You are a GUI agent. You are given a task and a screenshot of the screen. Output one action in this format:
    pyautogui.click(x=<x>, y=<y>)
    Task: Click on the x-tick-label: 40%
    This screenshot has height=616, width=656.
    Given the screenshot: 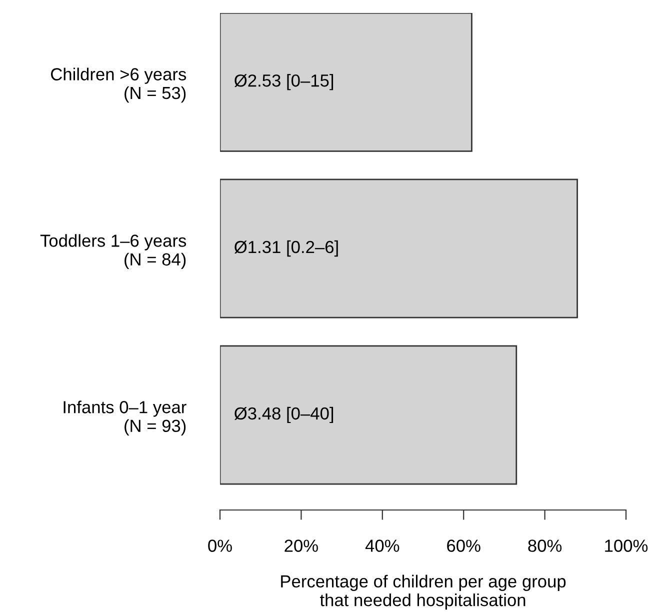 What is the action you would take?
    pyautogui.click(x=382, y=546)
    